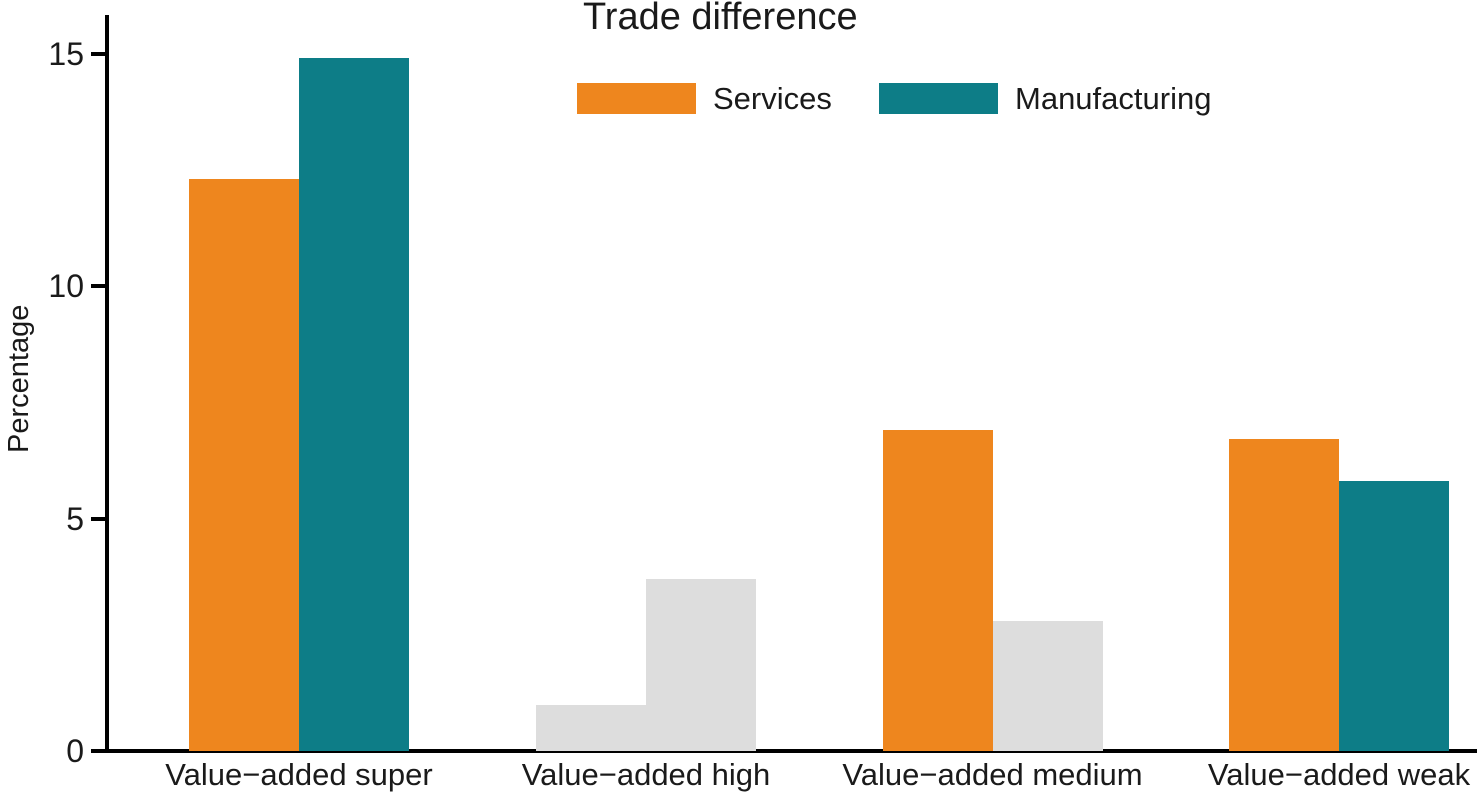 This screenshot has width=1480, height=808. Describe the element at coordinates (1113, 98) in the screenshot. I see `legend-label-manufacturing: Manufacturing` at that location.